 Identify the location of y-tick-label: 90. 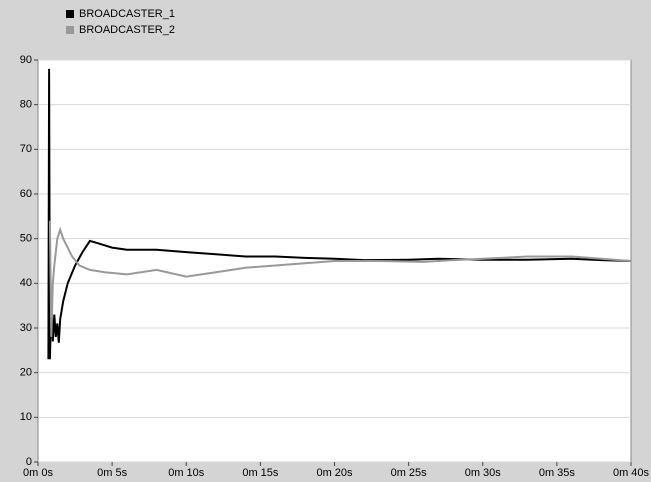
(26, 60).